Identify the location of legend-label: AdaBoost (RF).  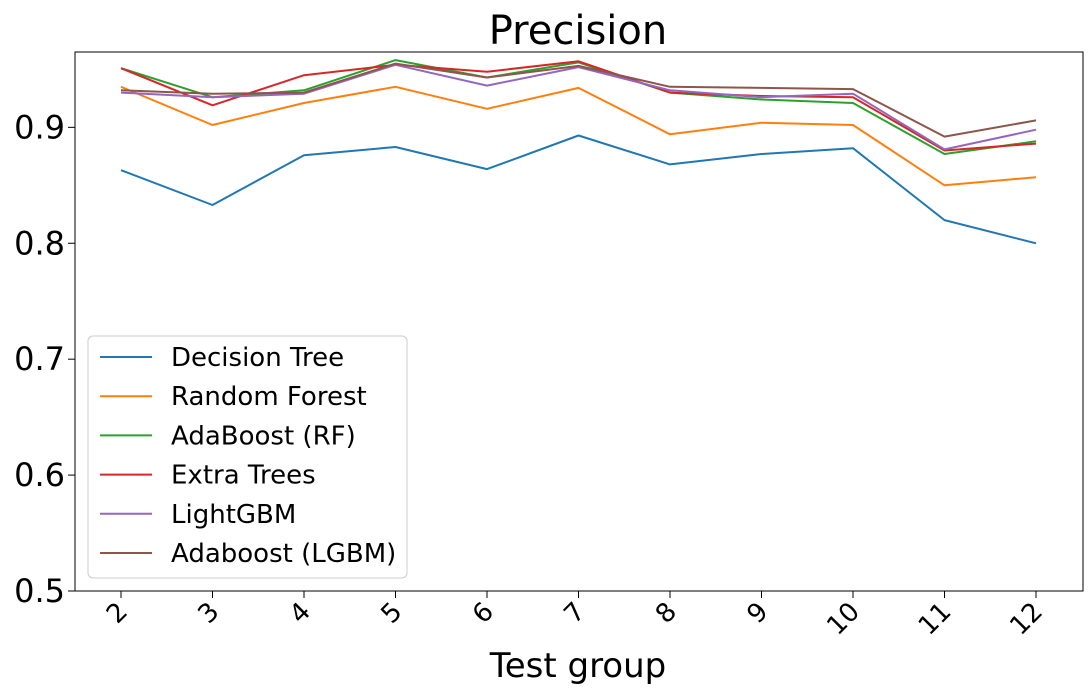
(263, 436).